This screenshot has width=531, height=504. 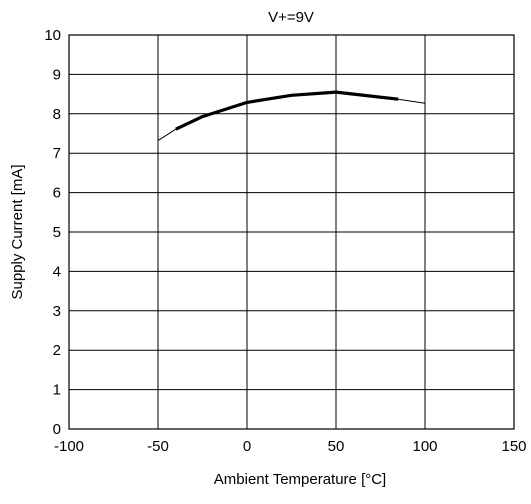 I want to click on x-tick-label: -50, so click(x=158, y=446).